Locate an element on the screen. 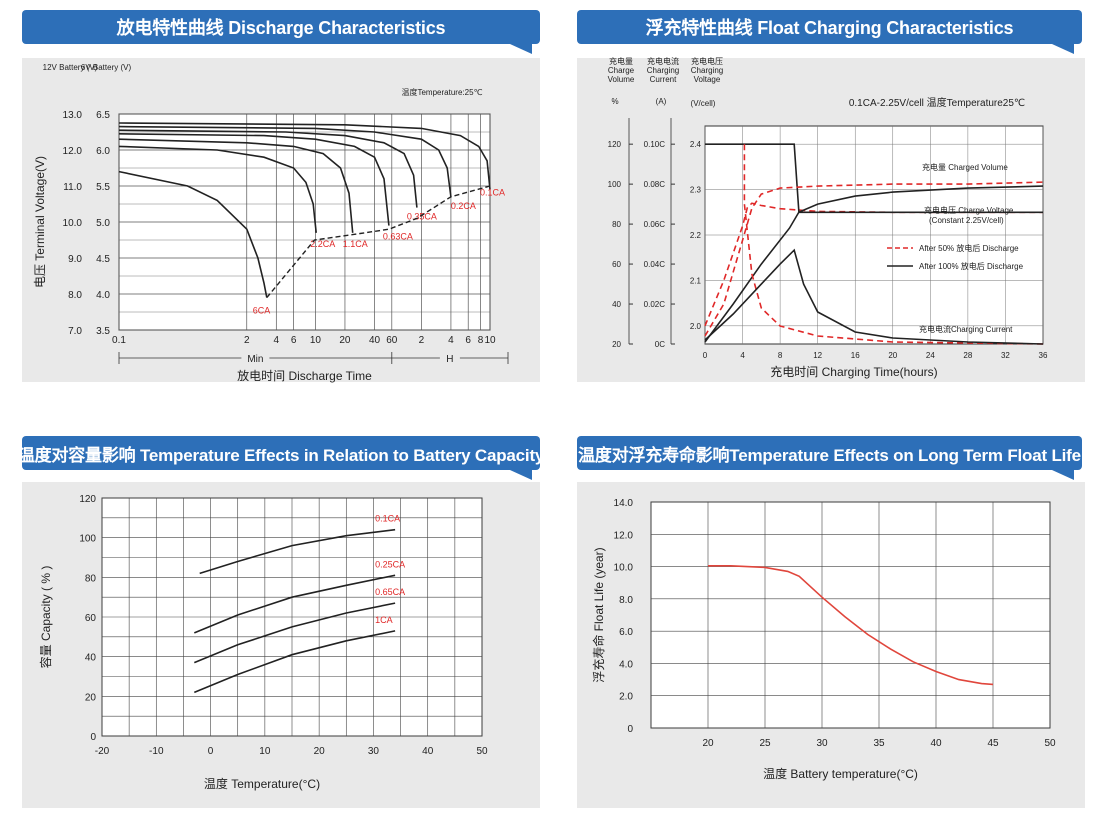 Image resolution: width=1104 pixels, height=819 pixels. float-ytick-volume: 80 is located at coordinates (616, 224).